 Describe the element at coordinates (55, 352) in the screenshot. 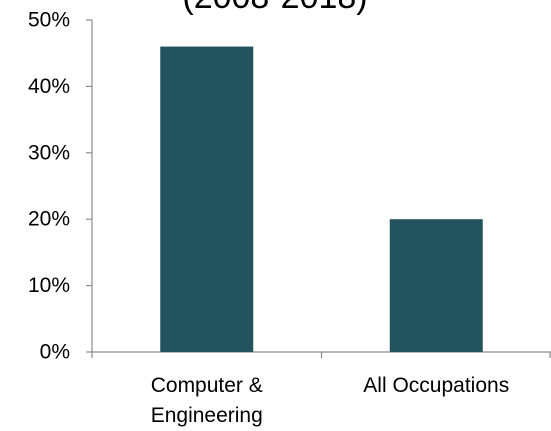

I see `y-tick-label: 0%` at that location.